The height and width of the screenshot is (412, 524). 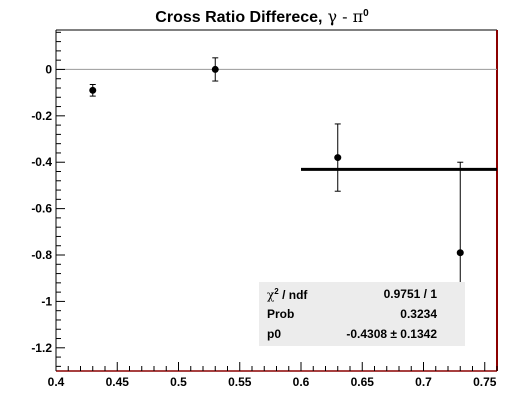 I want to click on stats-key-chi2: χ2 / ndf, so click(x=287, y=294).